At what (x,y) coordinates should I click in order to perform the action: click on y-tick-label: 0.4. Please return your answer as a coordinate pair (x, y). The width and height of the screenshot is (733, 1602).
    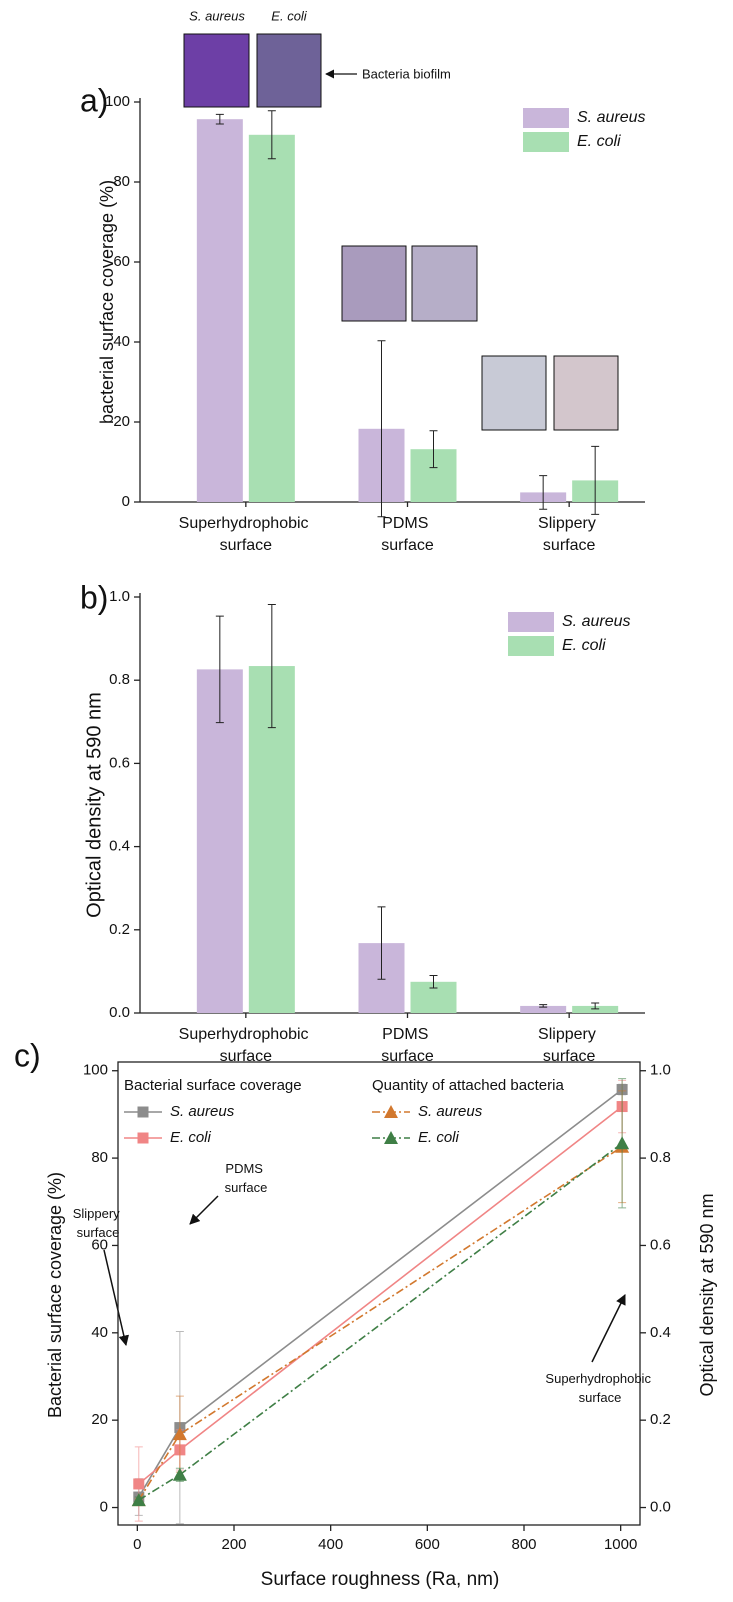
    Looking at the image, I should click on (119, 846).